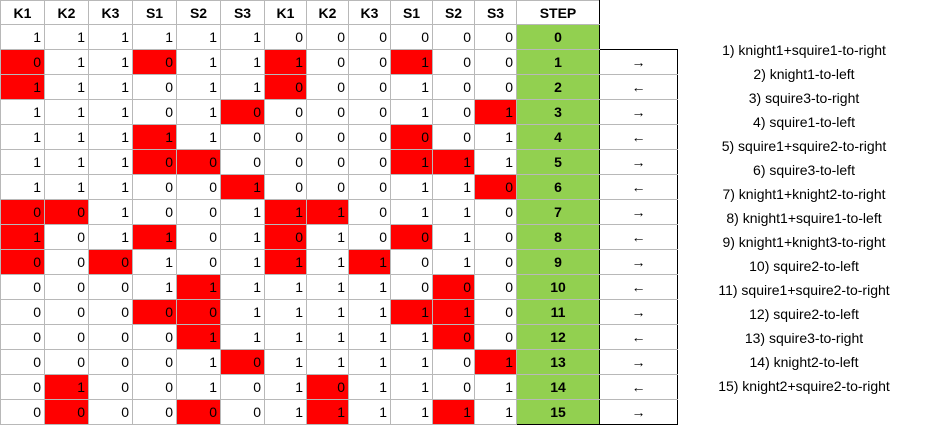  I want to click on step-cell: 2, so click(558, 87).